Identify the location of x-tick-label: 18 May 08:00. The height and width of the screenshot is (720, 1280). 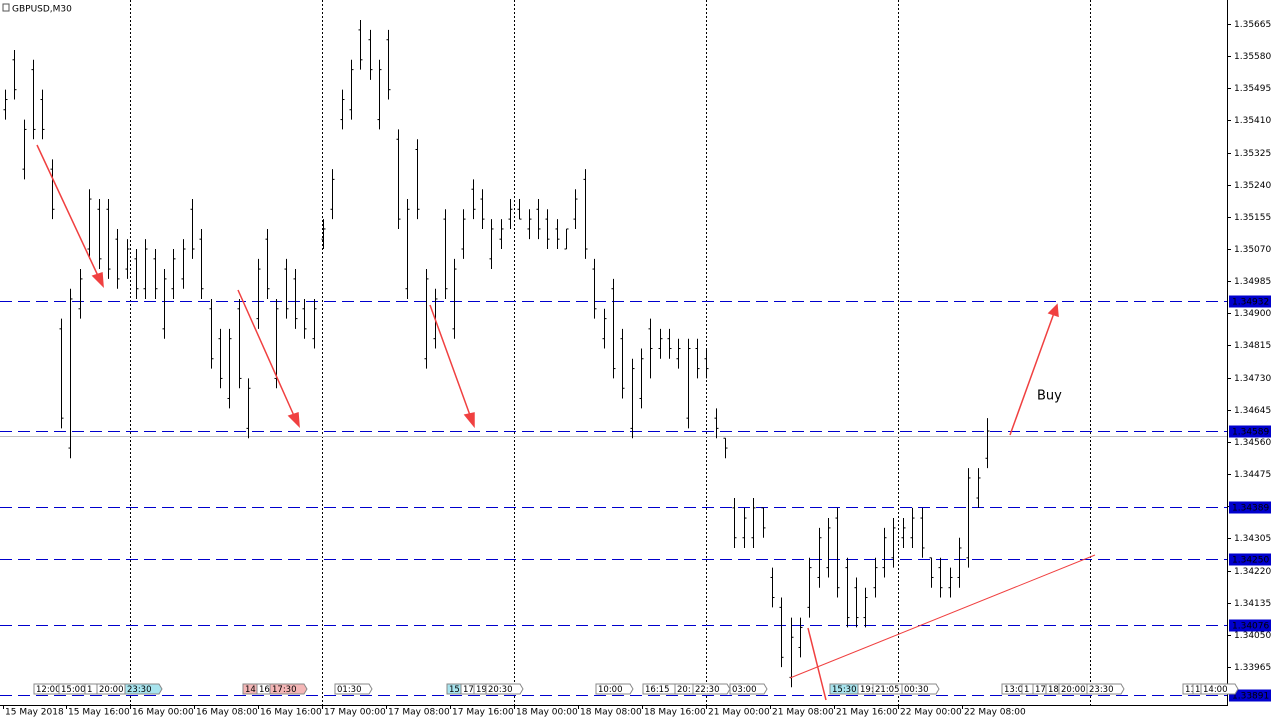
(611, 713).